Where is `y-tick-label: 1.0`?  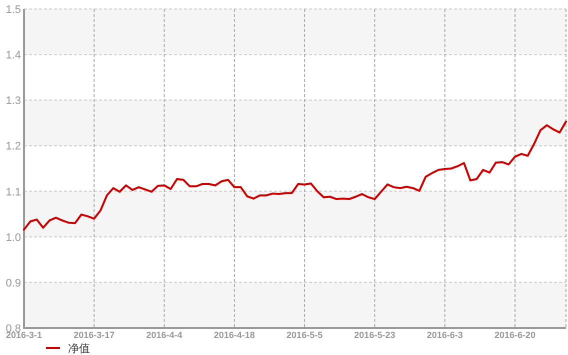
y-tick-label: 1.0 is located at coordinates (13, 238).